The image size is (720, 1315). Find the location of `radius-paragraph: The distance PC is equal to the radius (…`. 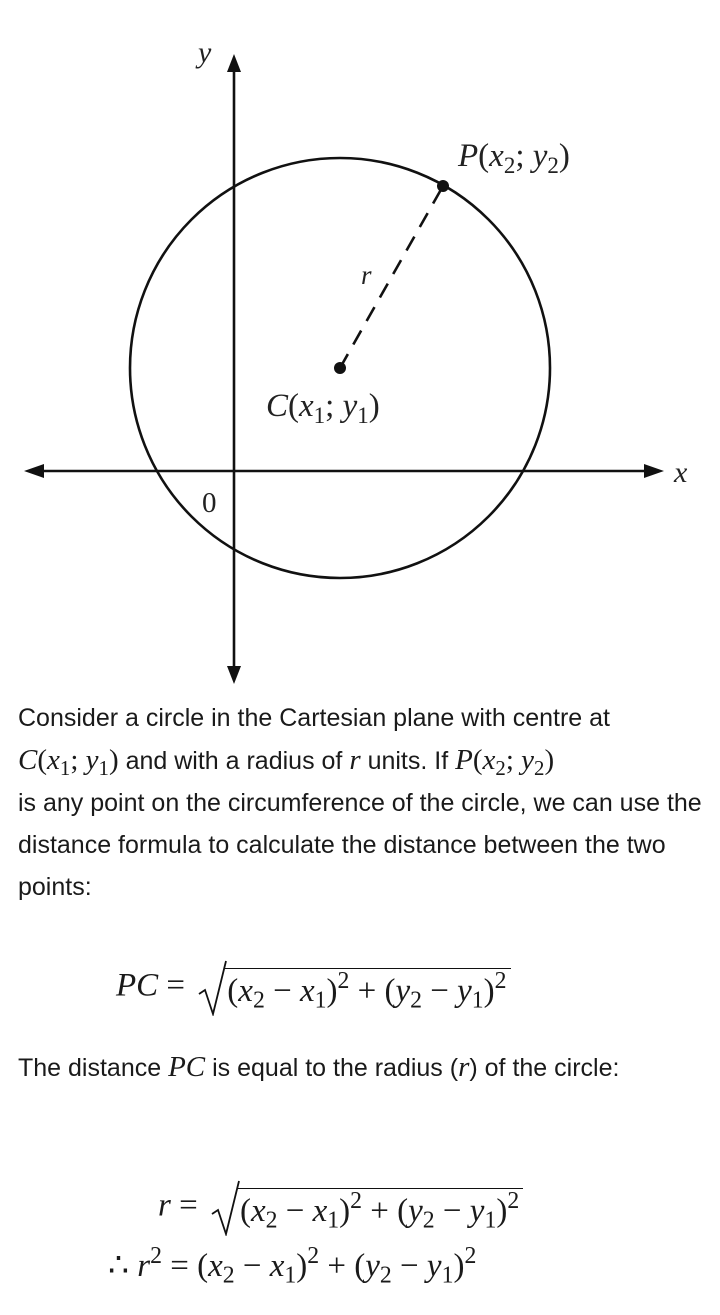

radius-paragraph: The distance PC is equal to the radius (… is located at coordinates (363, 1067).